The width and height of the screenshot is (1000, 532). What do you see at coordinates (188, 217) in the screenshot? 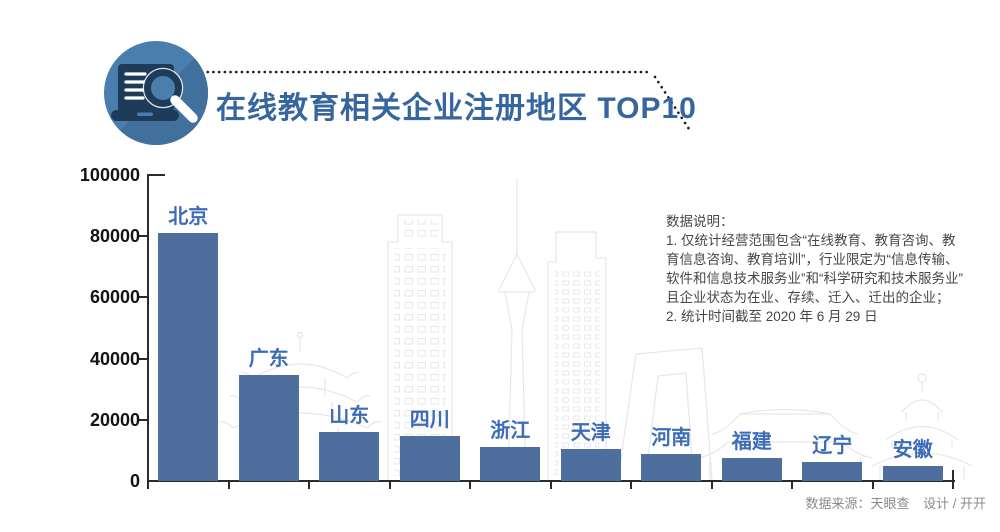
I see `bar-label-北京: 北京` at bounding box center [188, 217].